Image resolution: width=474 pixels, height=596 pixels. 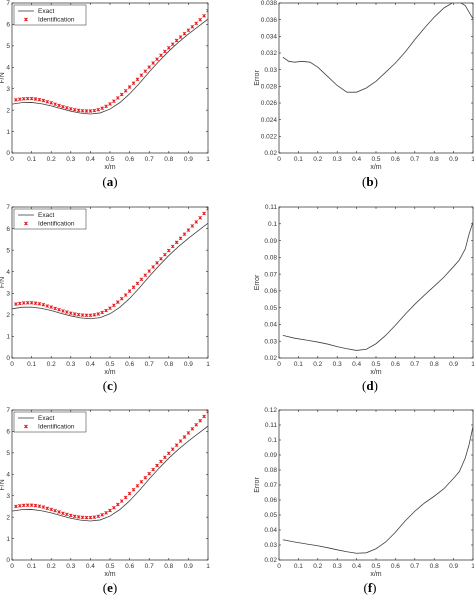 I want to click on legend-label-identification: Identification, so click(x=56, y=20).